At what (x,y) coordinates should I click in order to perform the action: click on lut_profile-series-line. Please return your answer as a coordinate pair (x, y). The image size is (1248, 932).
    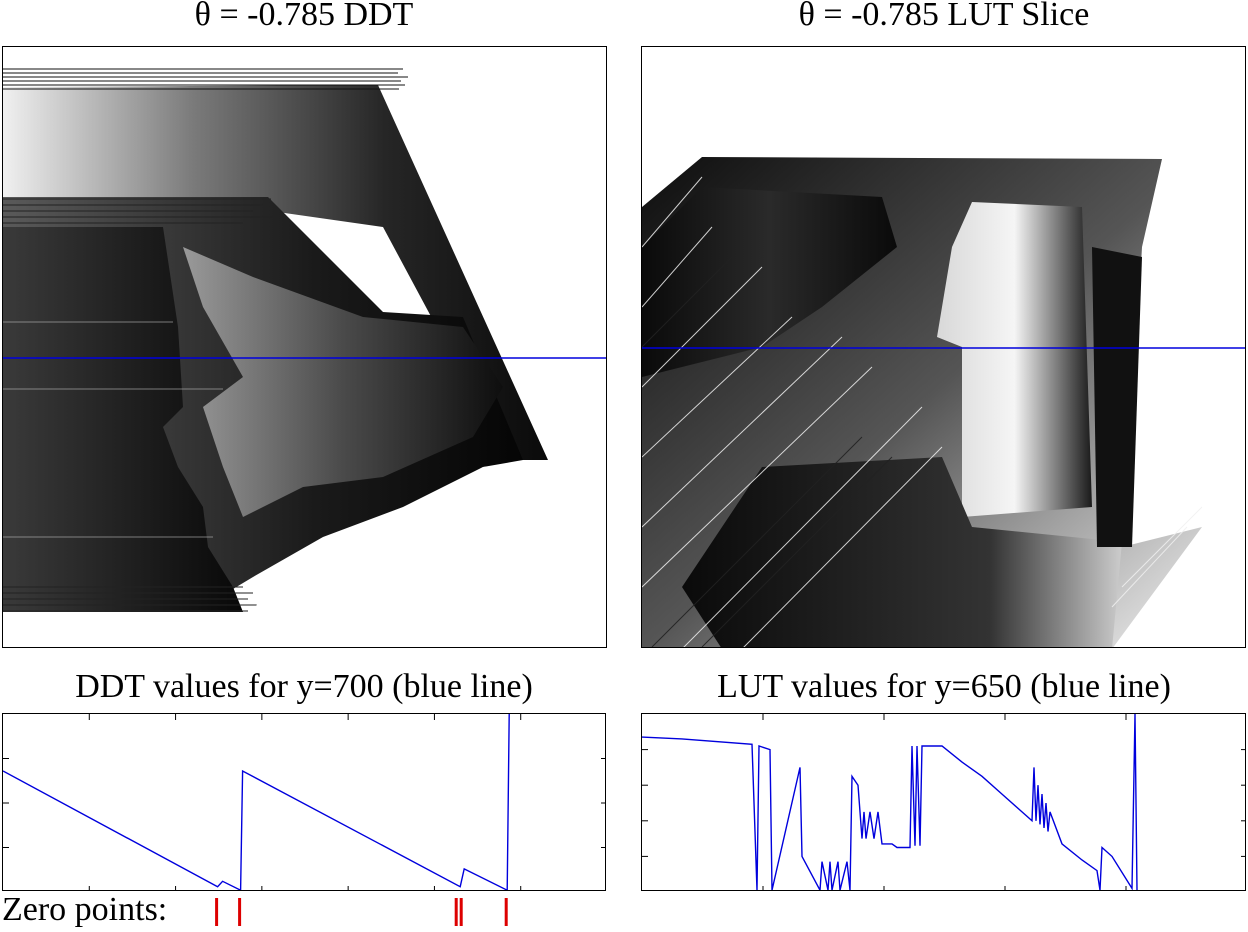
    Looking at the image, I should click on (890, 802).